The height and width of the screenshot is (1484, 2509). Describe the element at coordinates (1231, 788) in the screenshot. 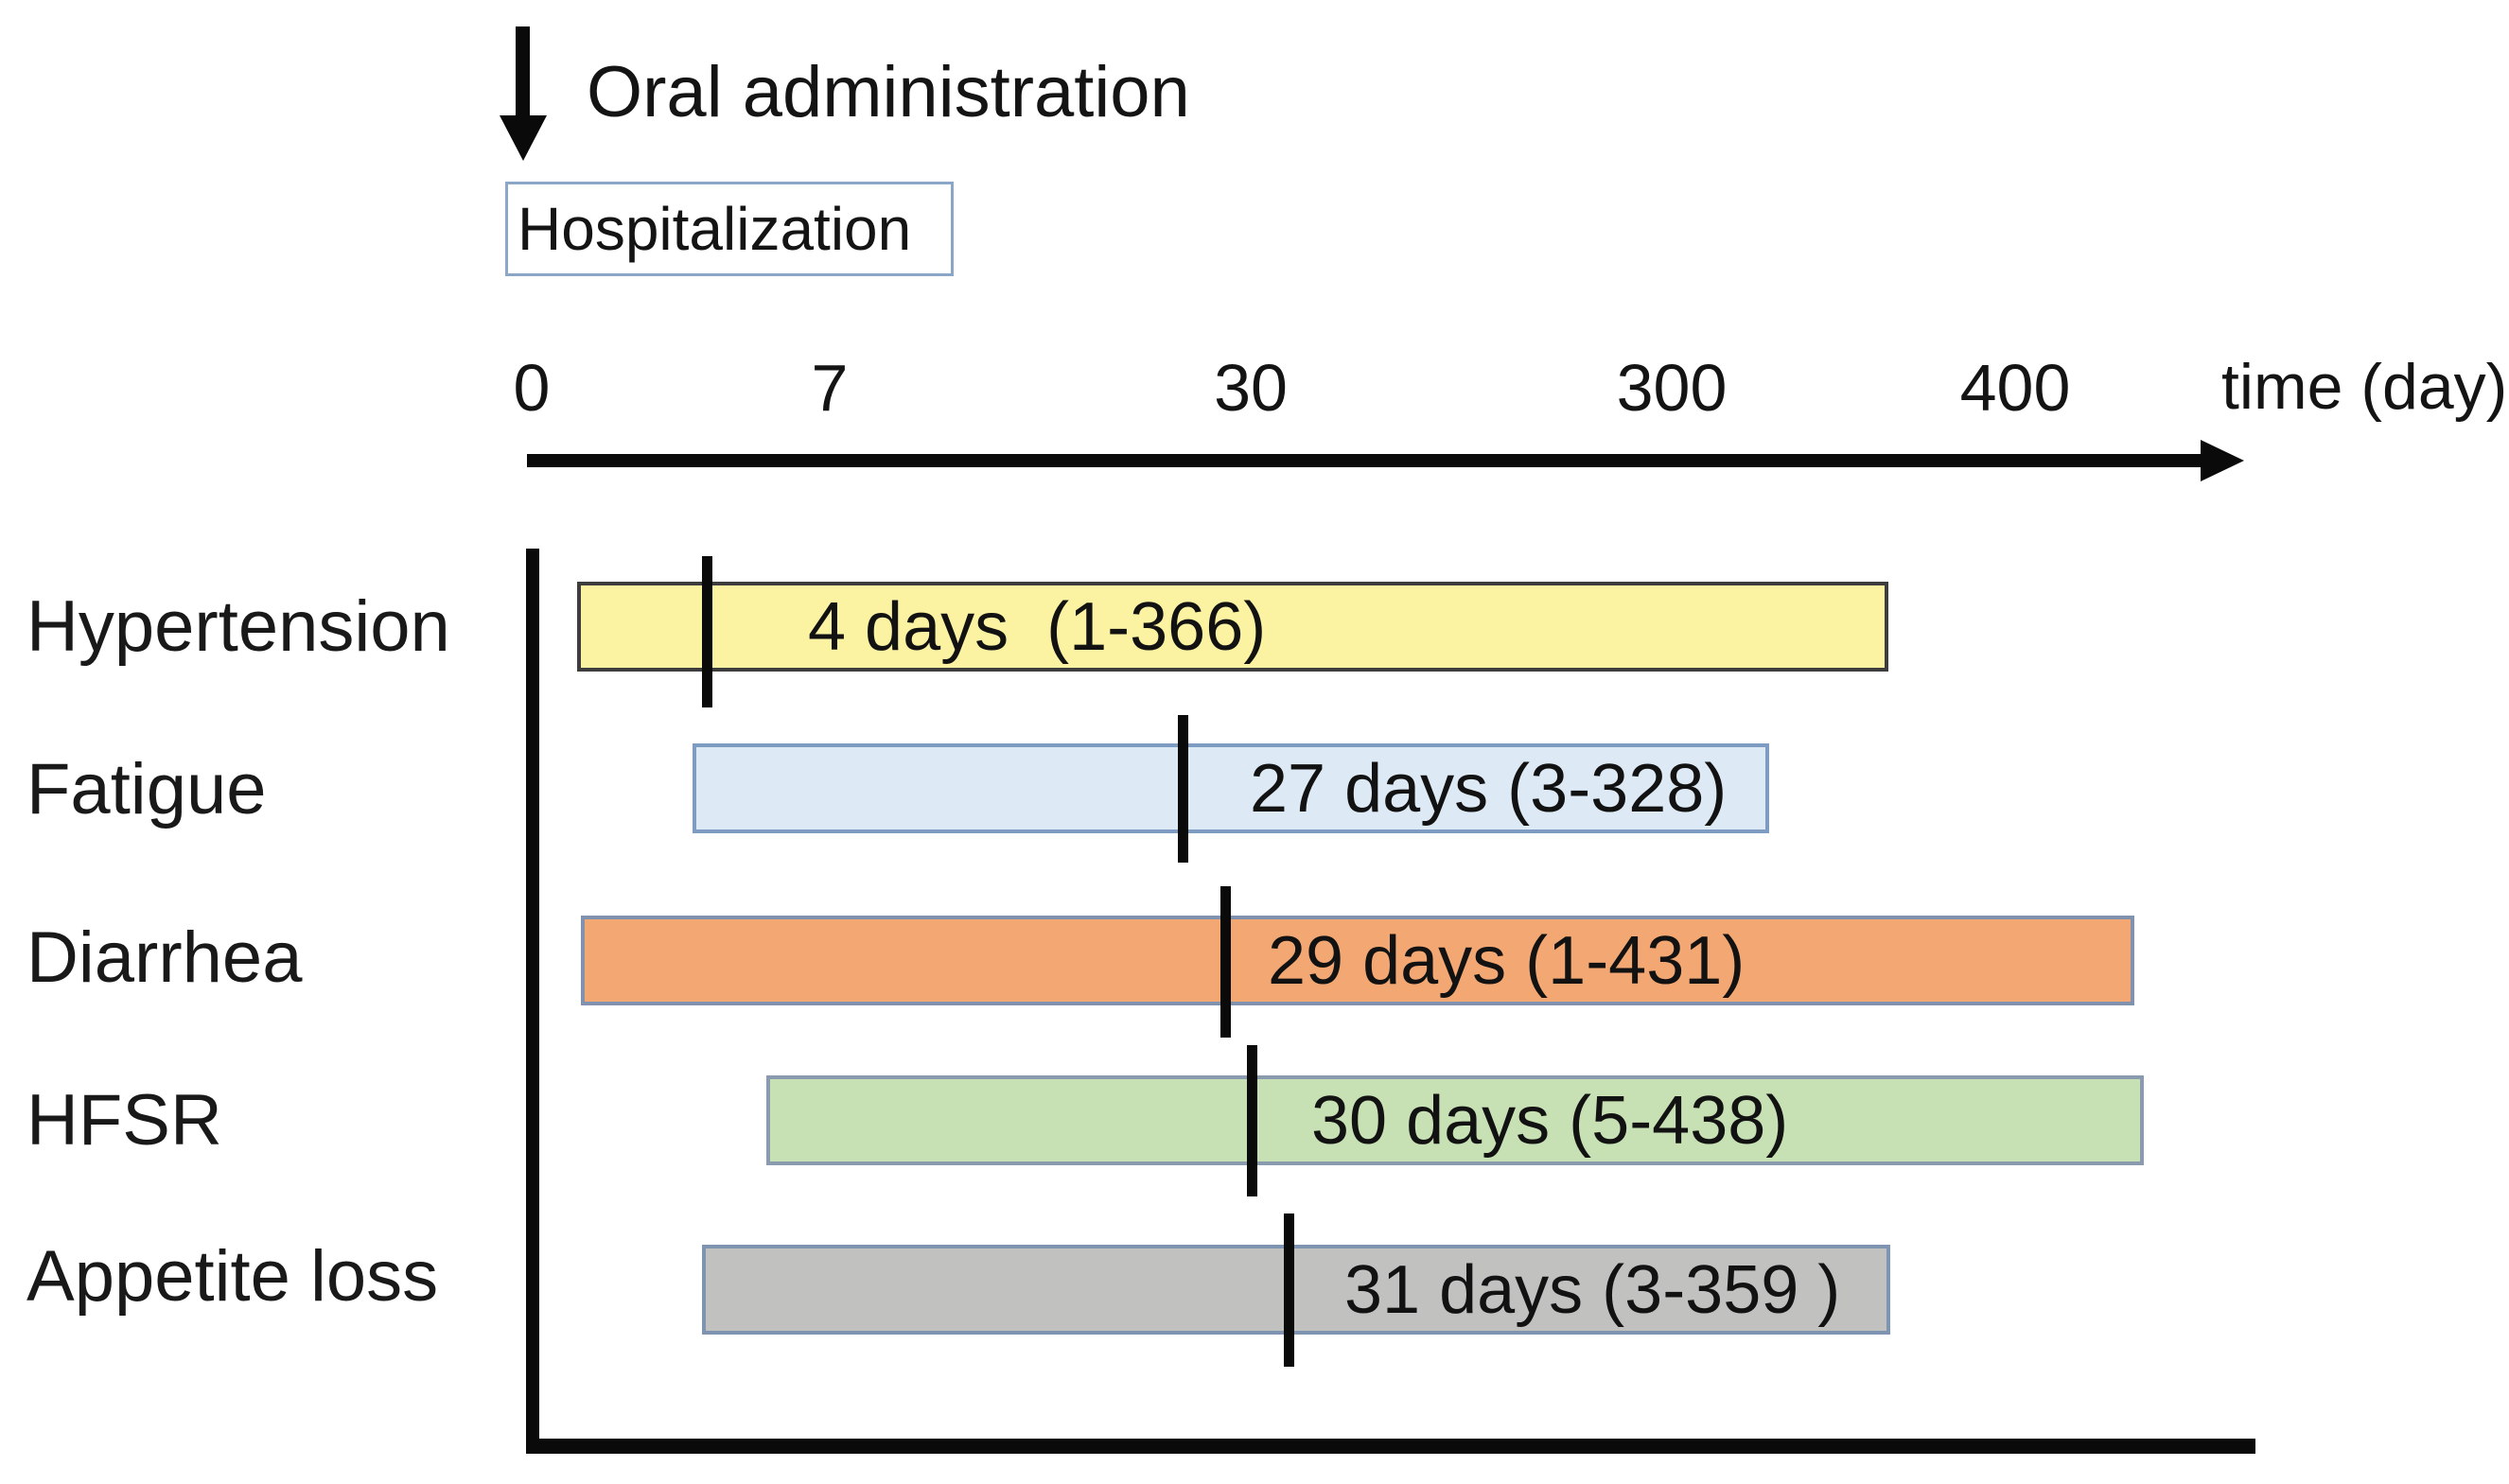

I see `bar-fatigue: 27 days (3-328)` at that location.